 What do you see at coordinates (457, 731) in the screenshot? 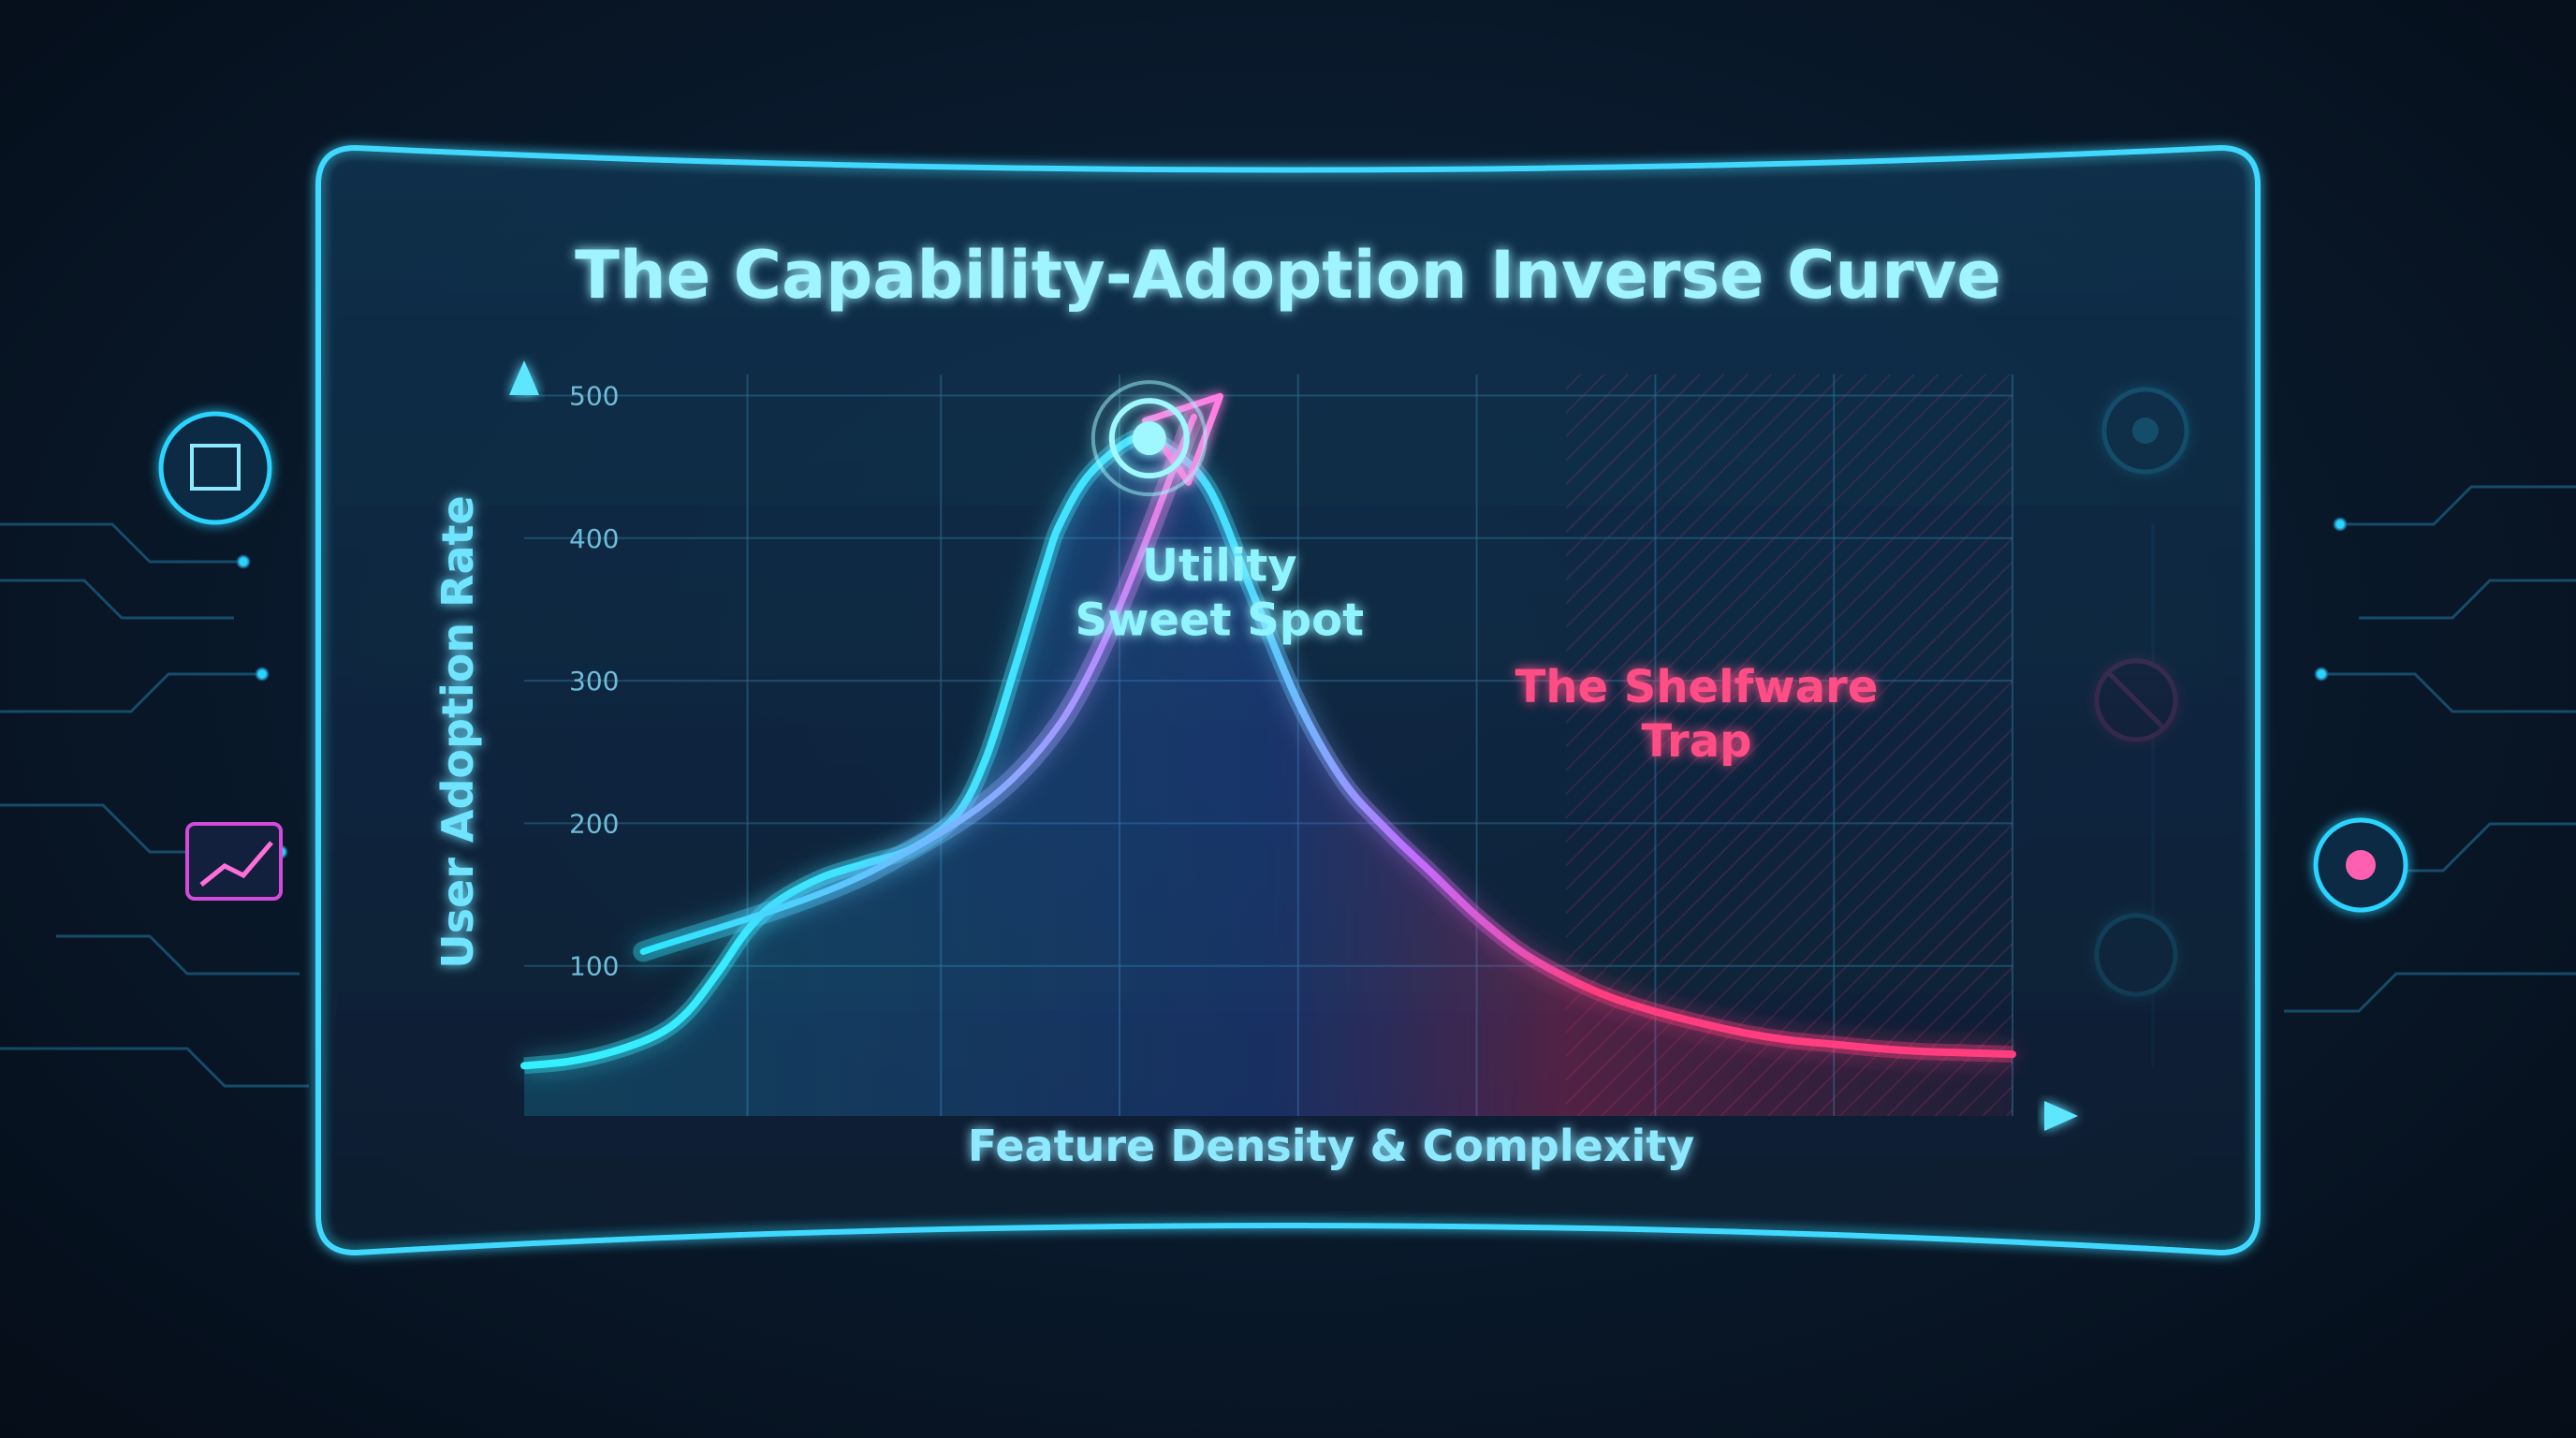
I see `y-axis-label: User Adoption Rate` at bounding box center [457, 731].